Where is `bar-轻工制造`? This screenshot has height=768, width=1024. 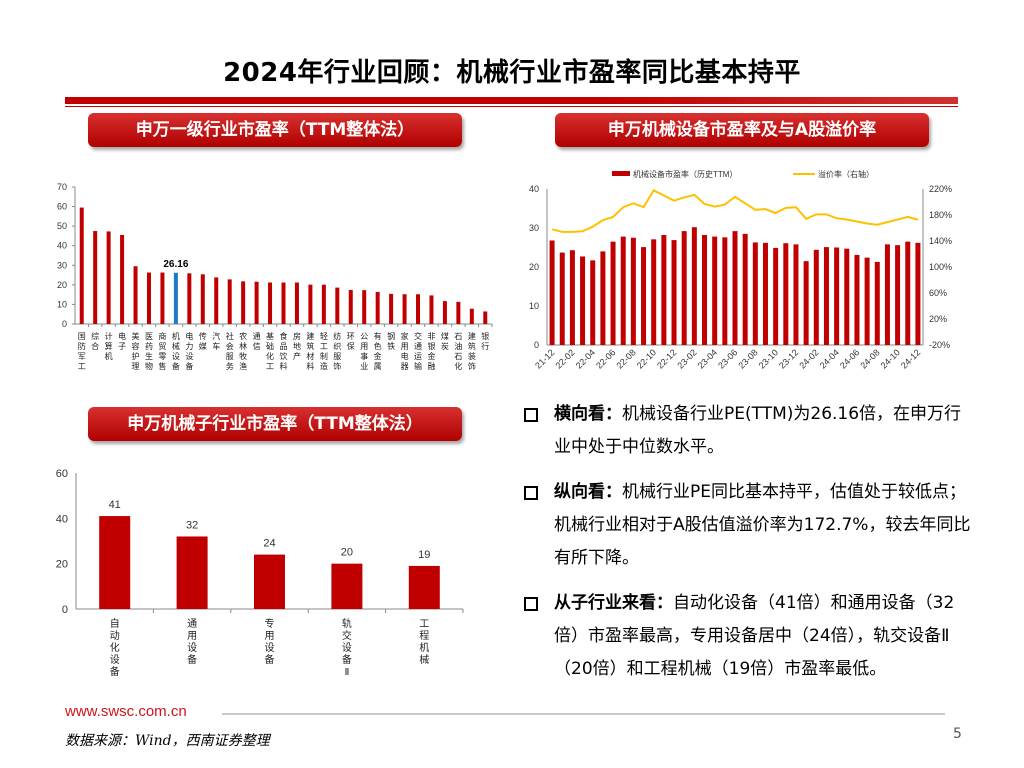 bar-轻工制造 is located at coordinates (323, 304).